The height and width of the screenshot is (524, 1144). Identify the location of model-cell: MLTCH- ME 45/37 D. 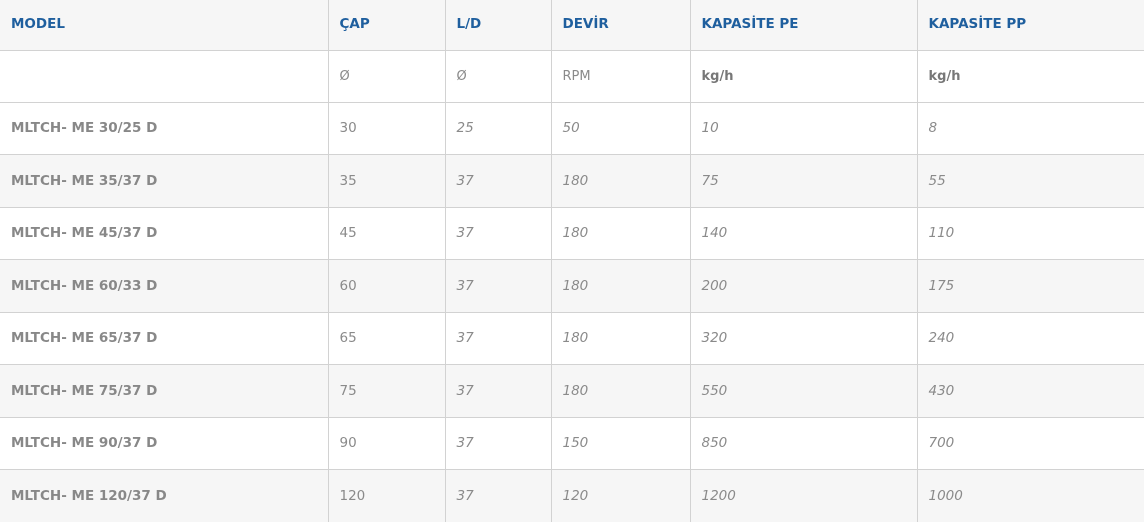
(164, 233).